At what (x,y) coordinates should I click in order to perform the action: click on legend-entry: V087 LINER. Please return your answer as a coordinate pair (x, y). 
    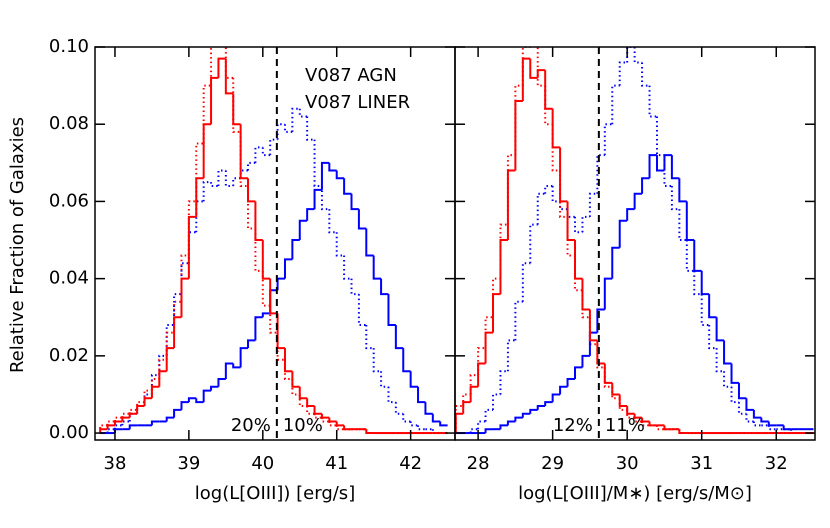
    Looking at the image, I should click on (357, 102).